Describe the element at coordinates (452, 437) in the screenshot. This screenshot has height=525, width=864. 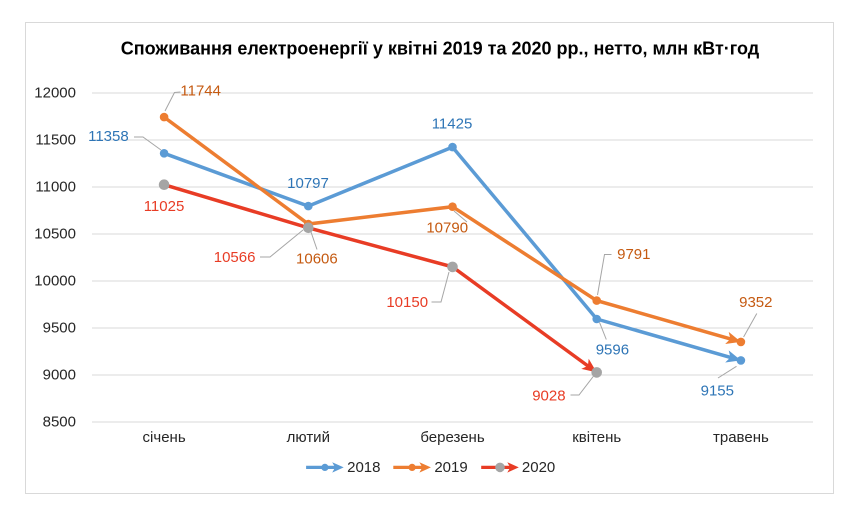
I see `svg-text: березень` at that location.